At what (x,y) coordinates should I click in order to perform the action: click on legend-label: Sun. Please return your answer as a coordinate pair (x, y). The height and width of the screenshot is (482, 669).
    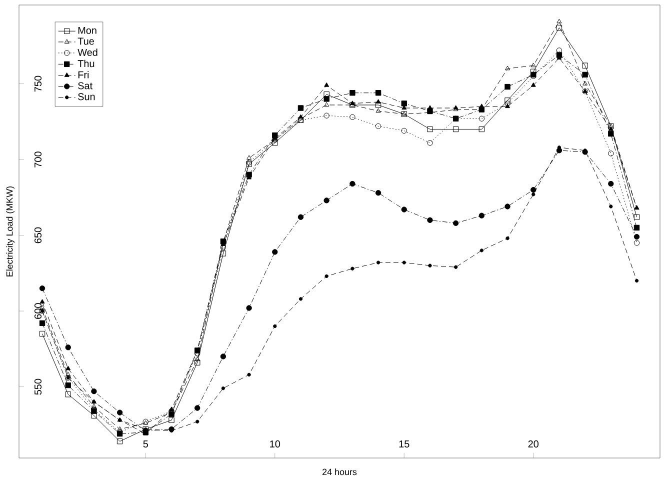
    Looking at the image, I should click on (86, 96).